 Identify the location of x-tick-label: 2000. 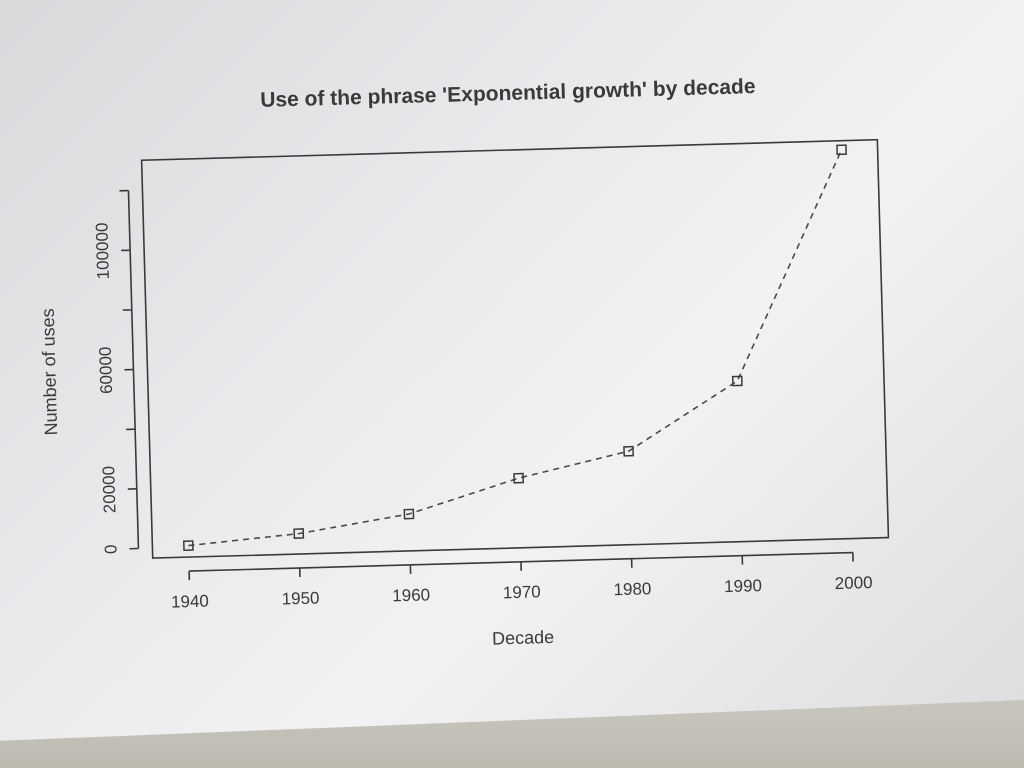
(854, 583).